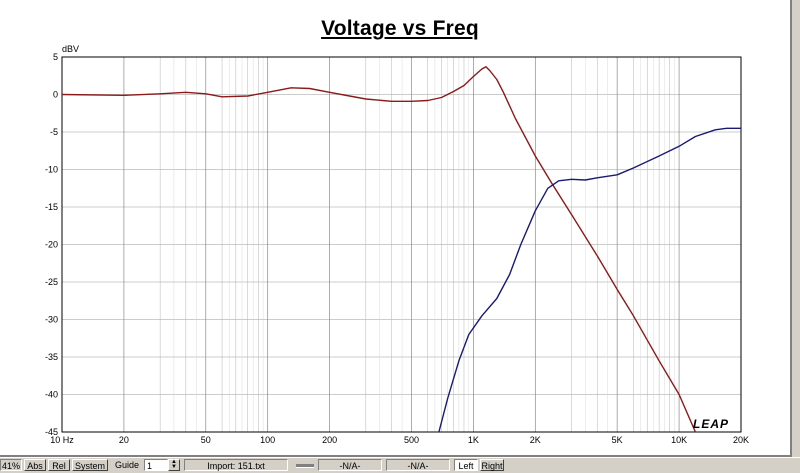 This screenshot has height=473, width=800. I want to click on spin-down-icon: ▼, so click(174, 467).